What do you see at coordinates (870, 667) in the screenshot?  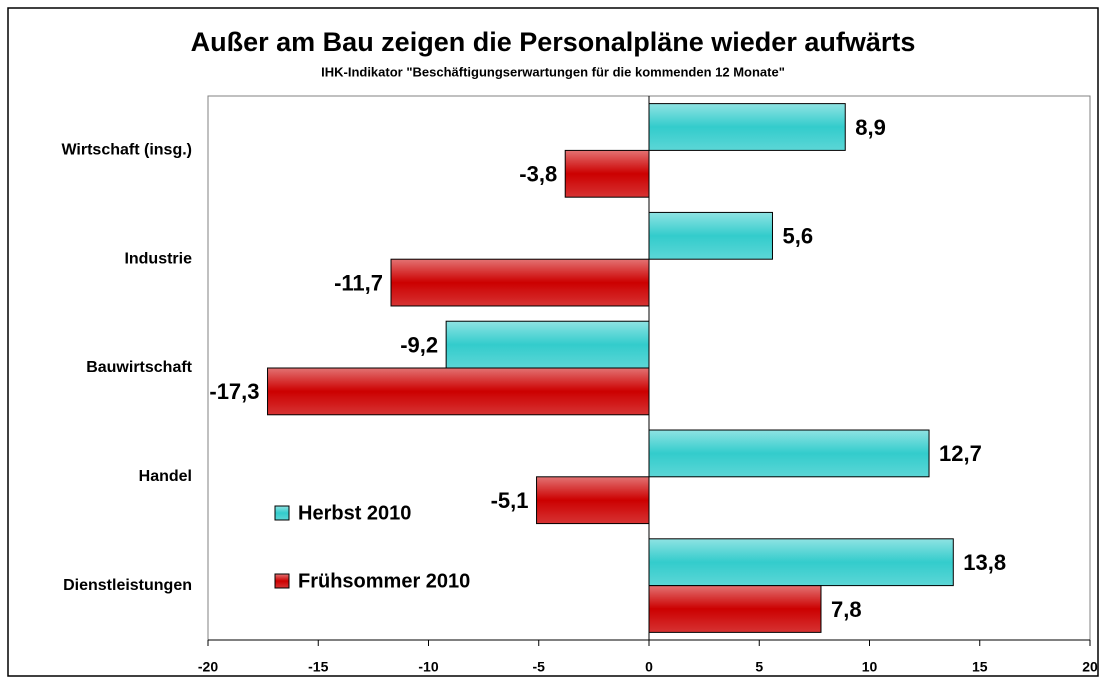 I see `x-tick-label: 10` at bounding box center [870, 667].